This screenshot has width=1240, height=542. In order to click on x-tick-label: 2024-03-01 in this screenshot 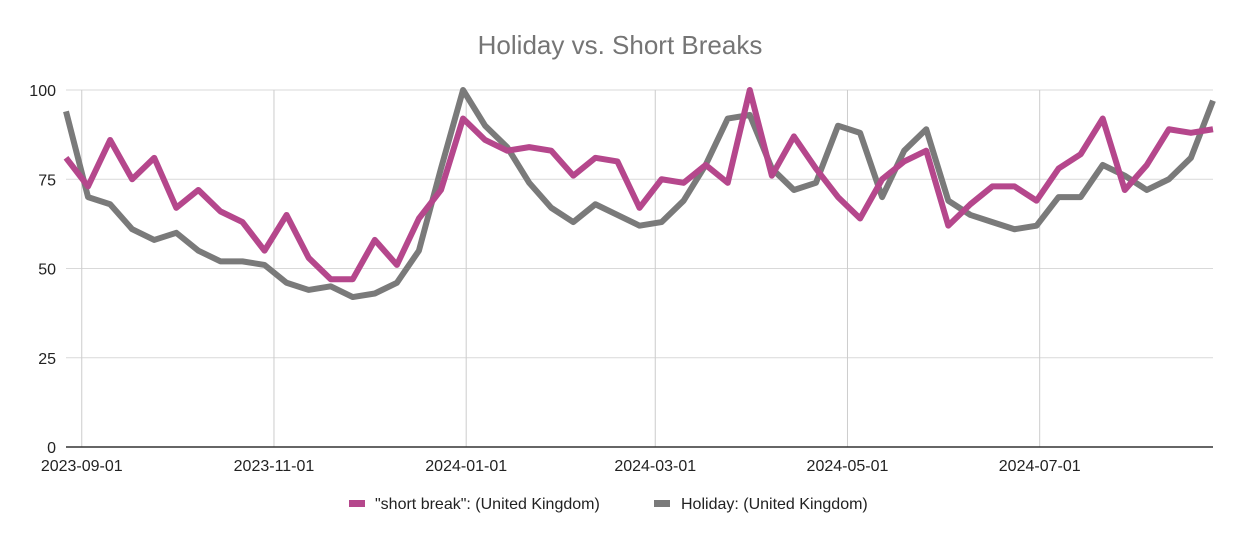, I will do `click(655, 466)`.